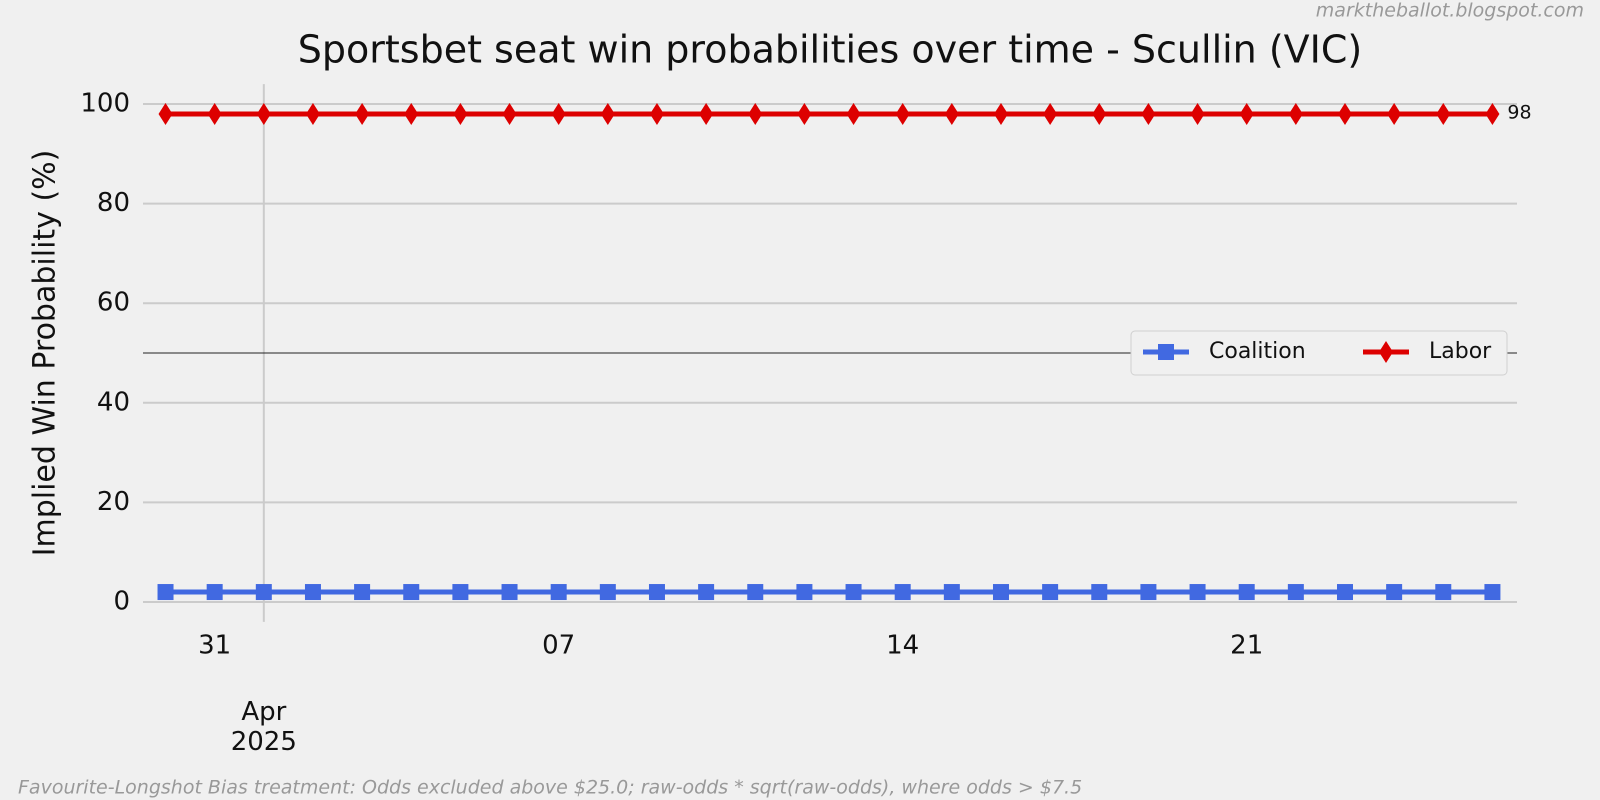 Image resolution: width=1600 pixels, height=800 pixels. Describe the element at coordinates (558, 646) in the screenshot. I see `x-tick-label: 07` at that location.